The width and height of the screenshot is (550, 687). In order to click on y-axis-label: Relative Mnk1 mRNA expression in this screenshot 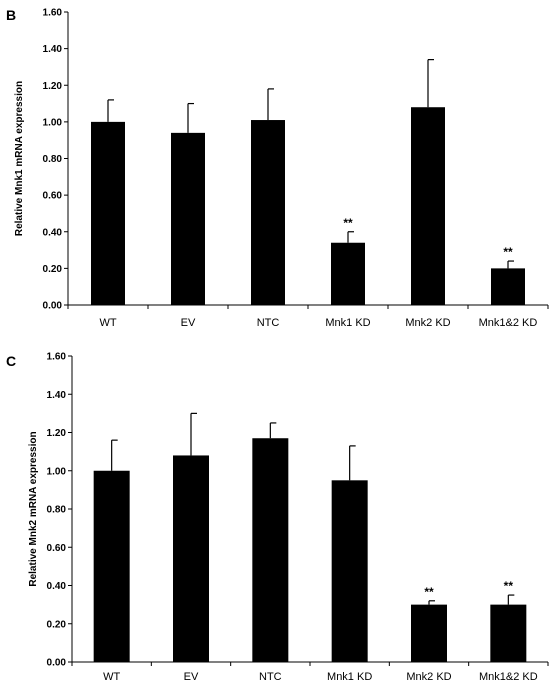, I will do `click(19, 158)`.